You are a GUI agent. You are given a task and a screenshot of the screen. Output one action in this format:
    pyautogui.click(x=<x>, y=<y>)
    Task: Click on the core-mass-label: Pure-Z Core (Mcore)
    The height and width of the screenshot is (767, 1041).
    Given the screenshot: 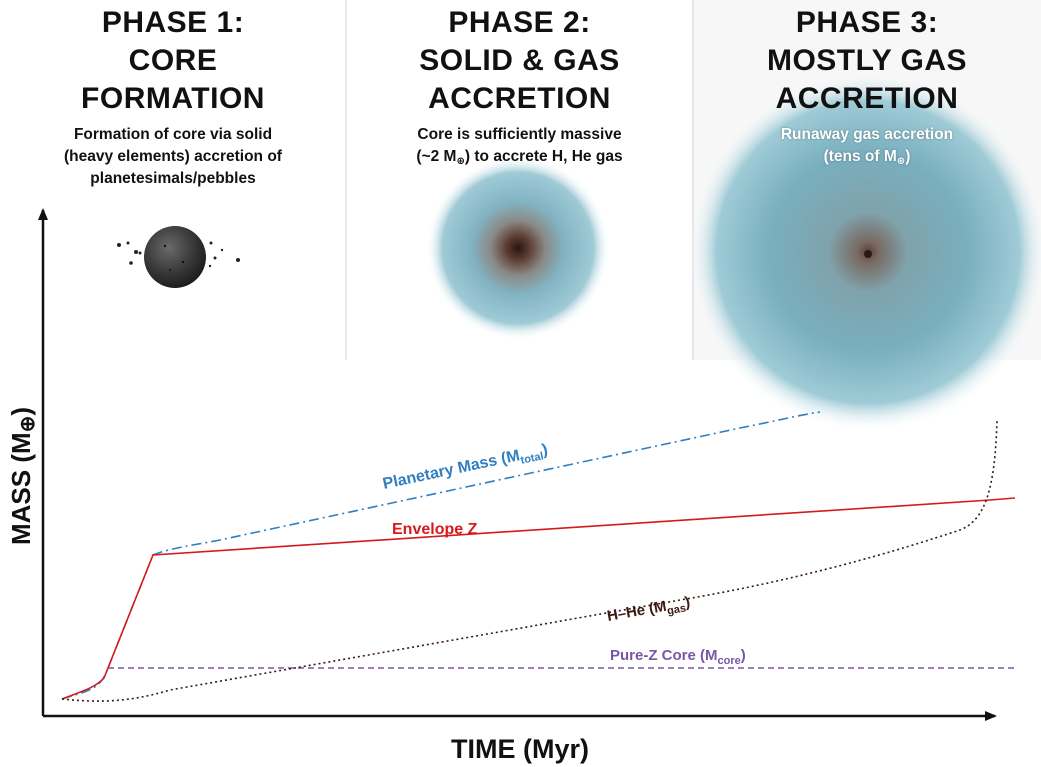 What is the action you would take?
    pyautogui.click(x=678, y=657)
    